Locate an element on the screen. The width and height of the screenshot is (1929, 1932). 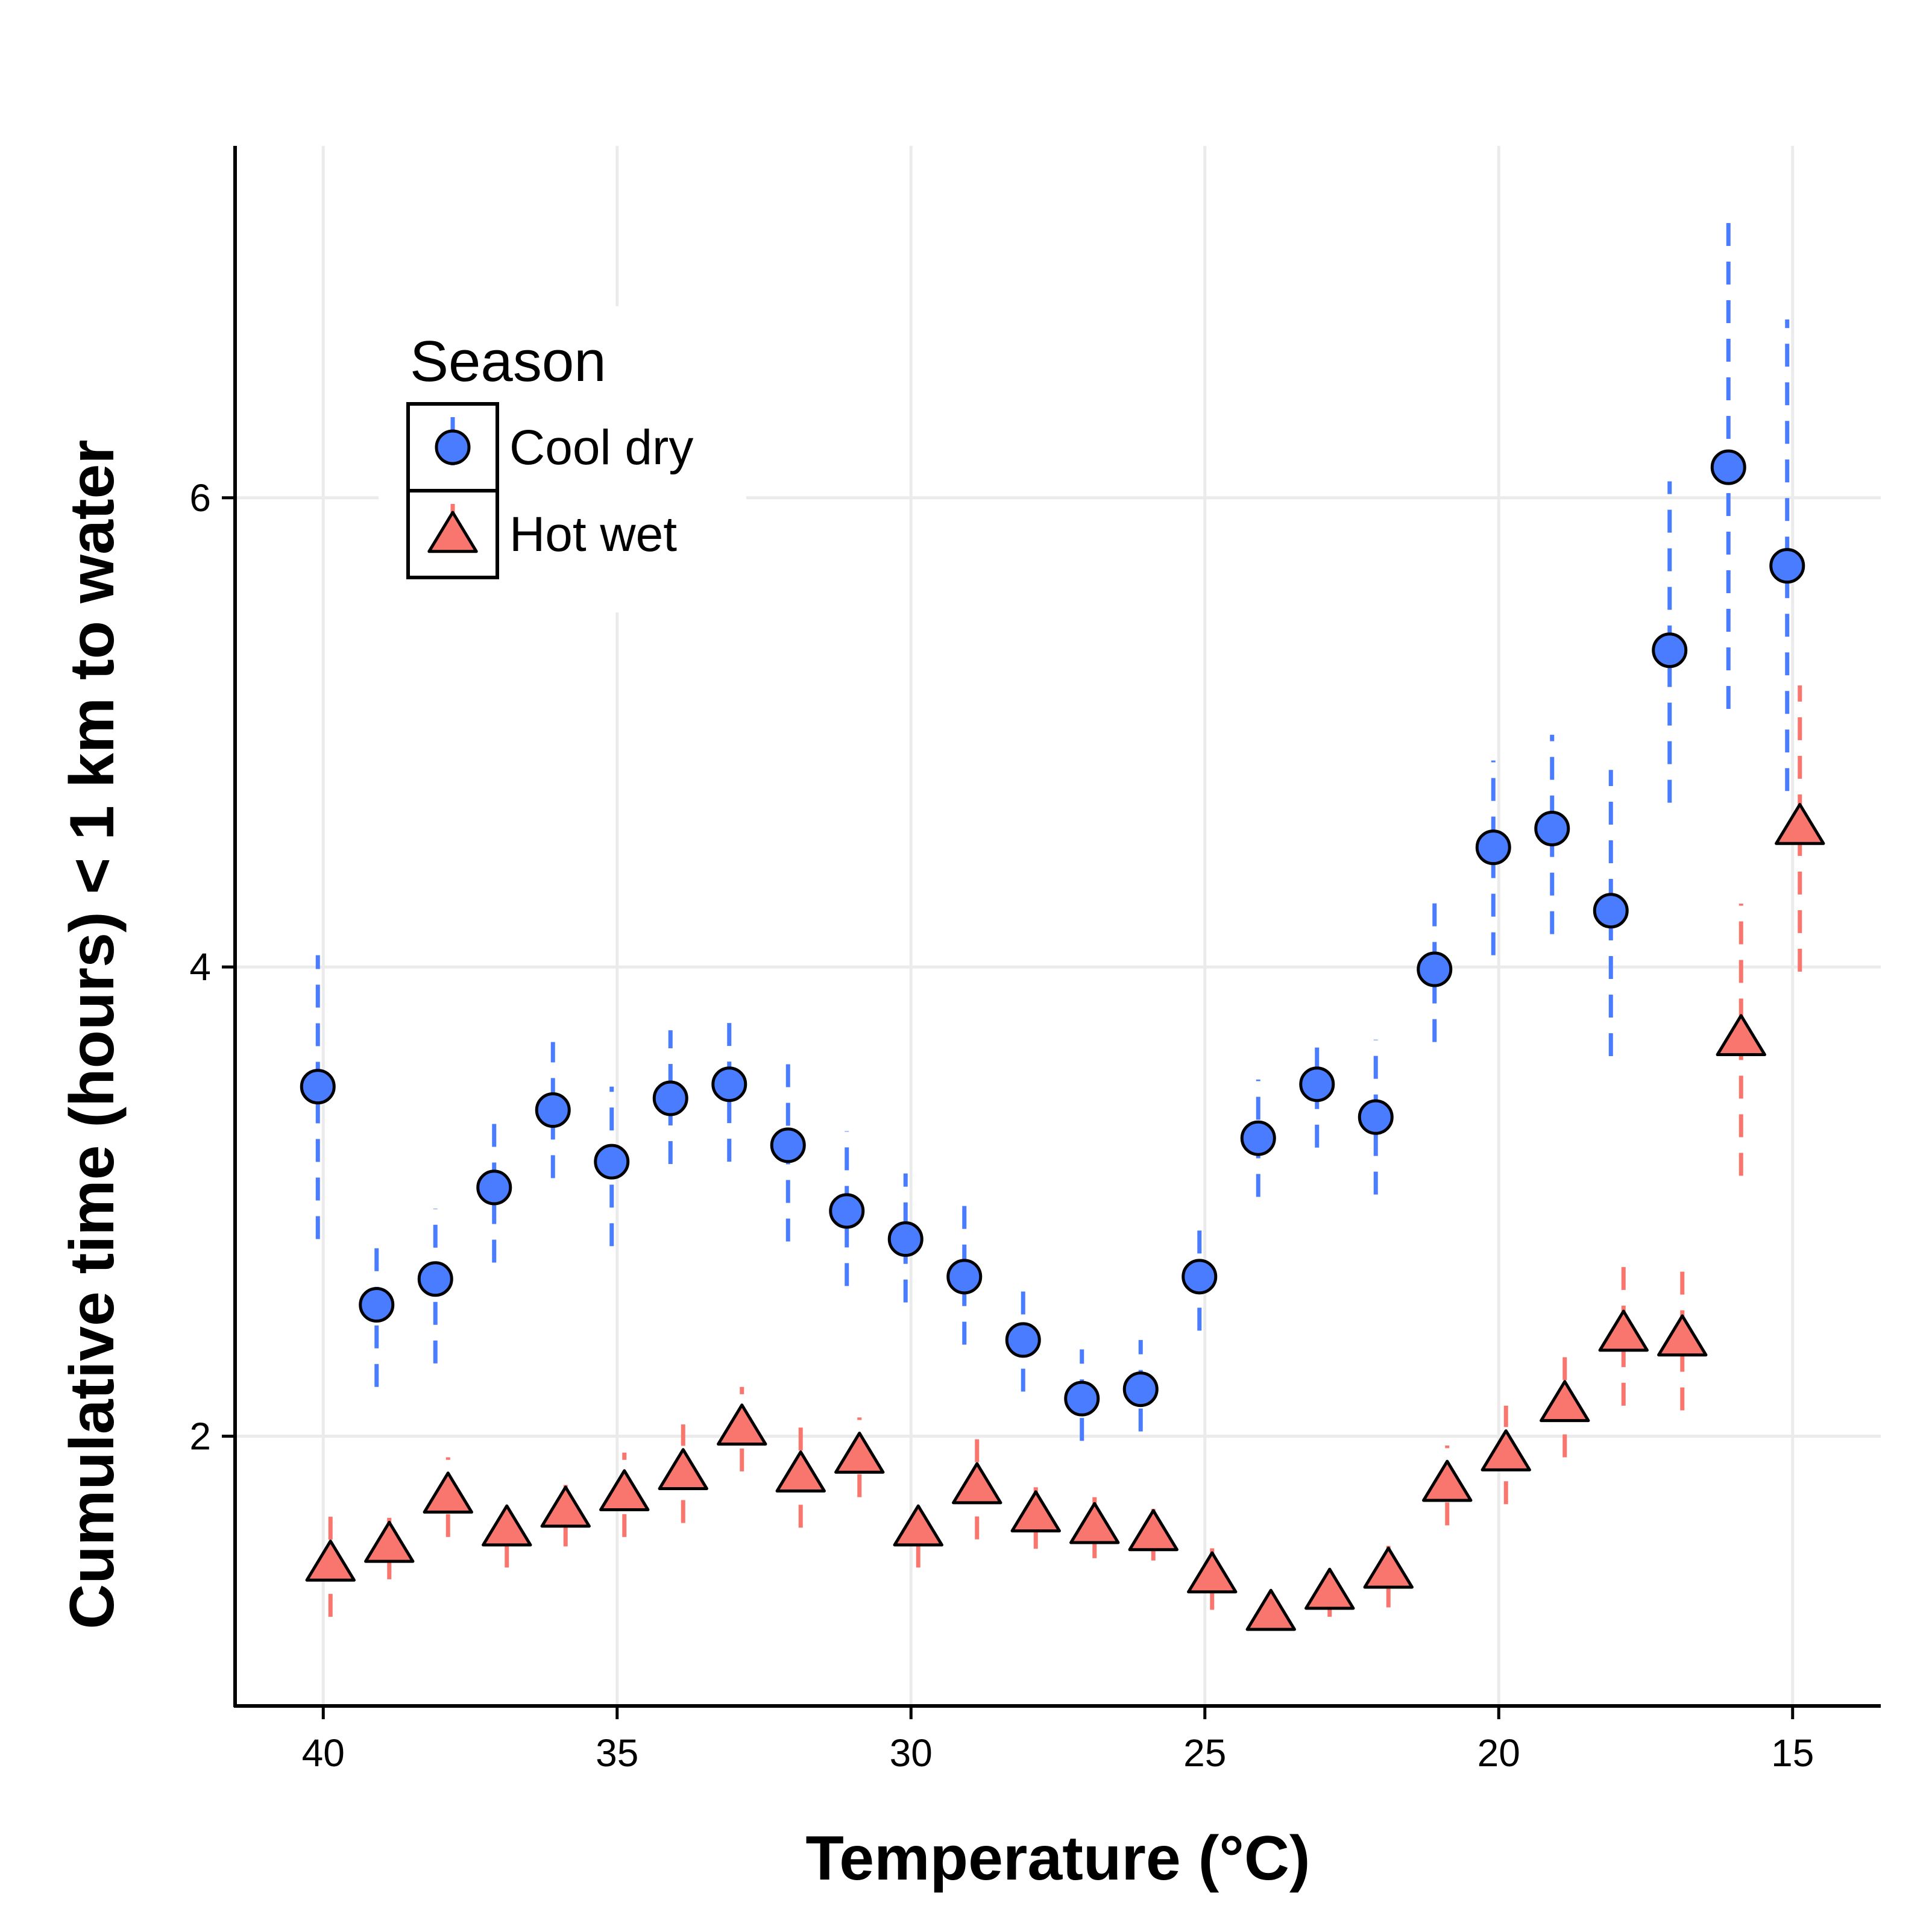
legend-title: Season is located at coordinates (508, 361).